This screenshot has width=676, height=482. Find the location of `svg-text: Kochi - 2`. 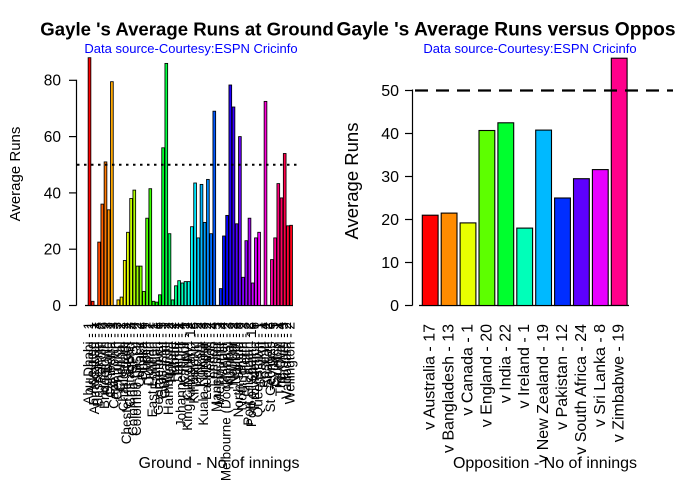

svg-text: Kochi - 2 is located at coordinates (197, 348).